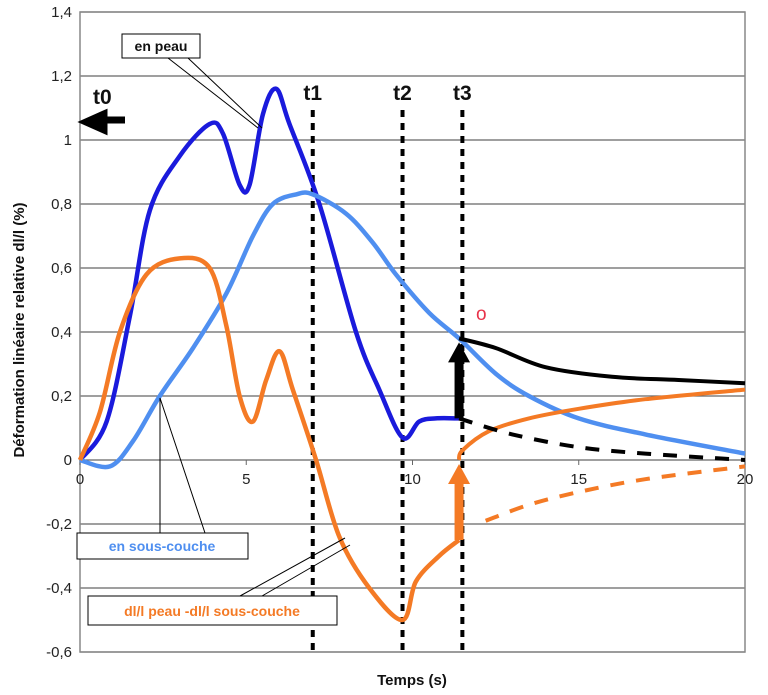 This screenshot has width=768, height=695. Describe the element at coordinates (101, 122) in the screenshot. I see `t0-left-arrow` at that location.